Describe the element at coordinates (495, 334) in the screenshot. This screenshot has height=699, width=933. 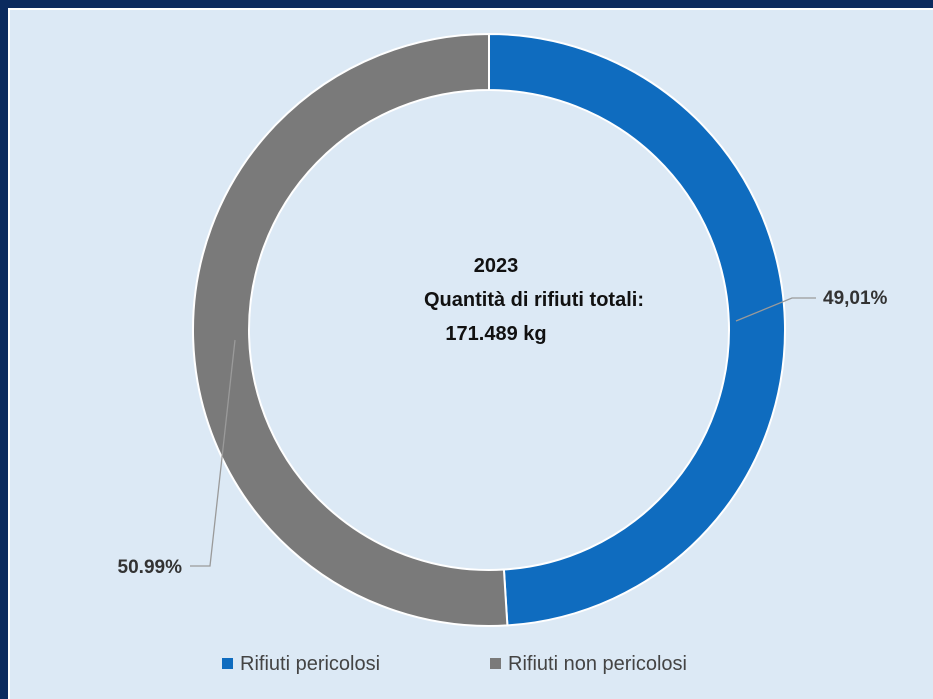
I see `center-total: 171.489 kg` at that location.